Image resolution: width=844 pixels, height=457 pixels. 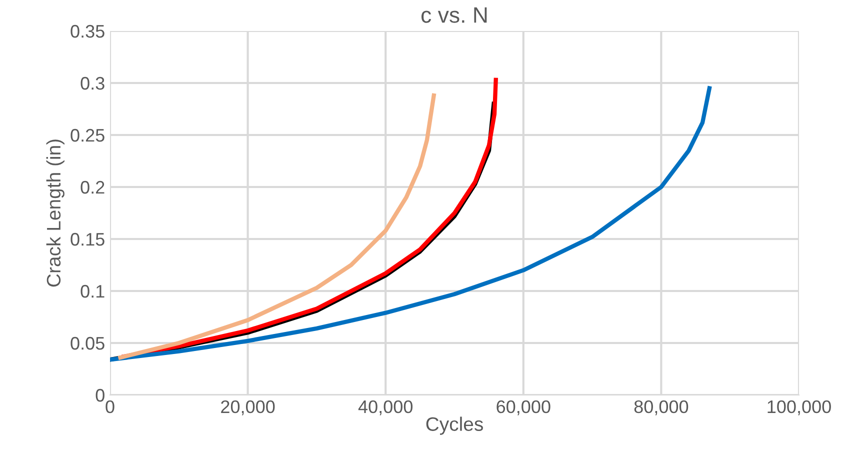 What do you see at coordinates (87, 239) in the screenshot?
I see `y-tick-label: 0.15` at bounding box center [87, 239].